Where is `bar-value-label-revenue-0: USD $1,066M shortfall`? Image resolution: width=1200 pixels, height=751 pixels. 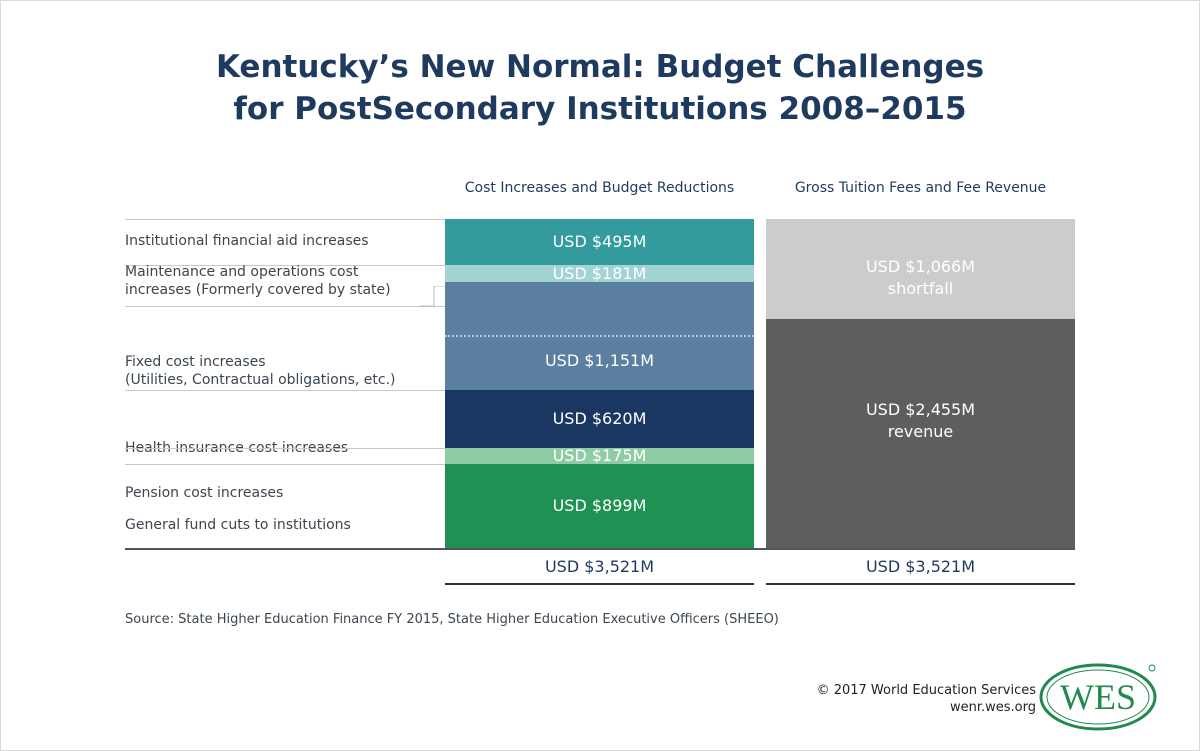
bar-value-label-revenue-0: USD $1,066M shortfall is located at coordinates (920, 278).